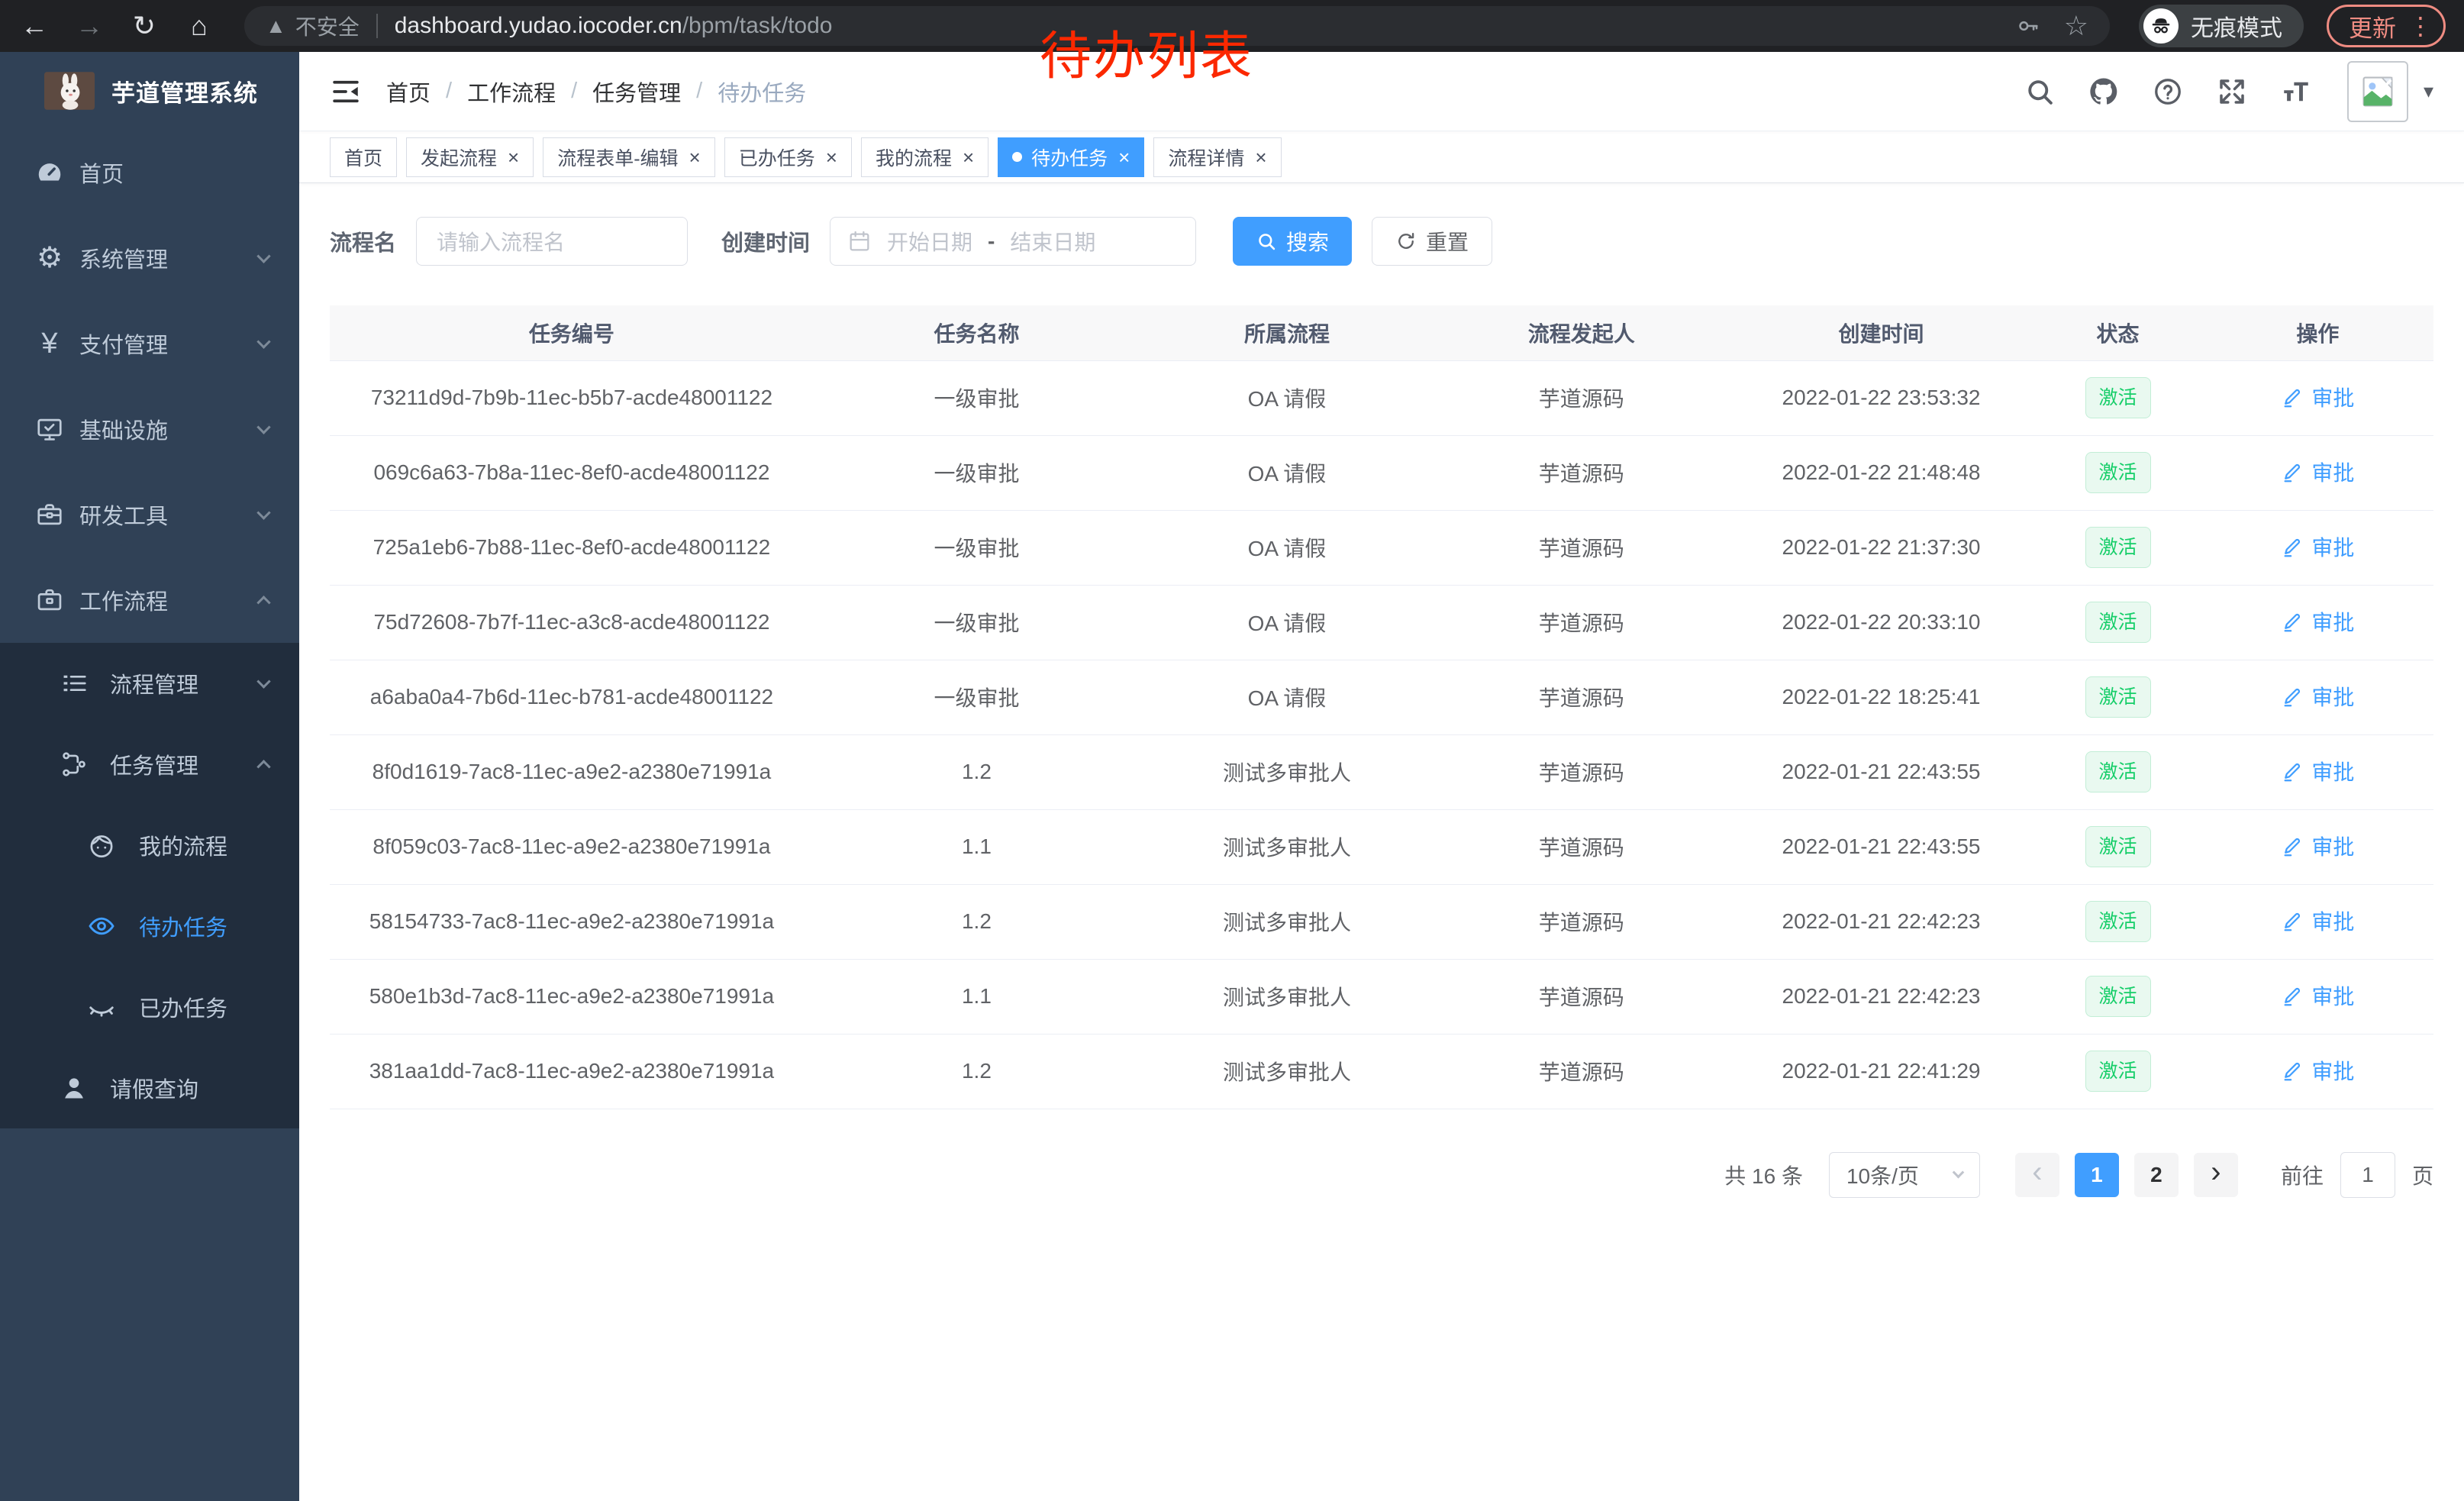 This screenshot has height=1501, width=2464. Describe the element at coordinates (512, 93) in the screenshot. I see `breadcrumb-item: 工作流程` at that location.